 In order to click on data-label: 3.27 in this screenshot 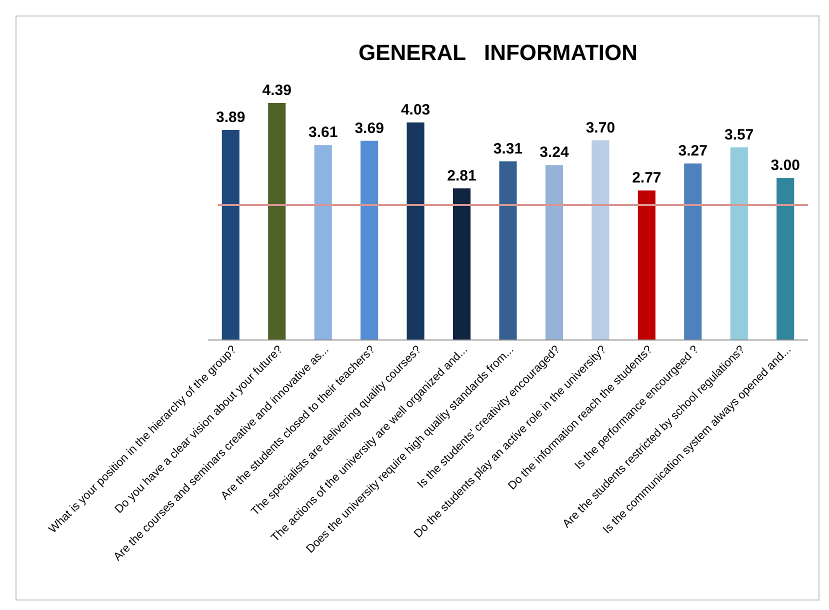, I will do `click(693, 151)`.